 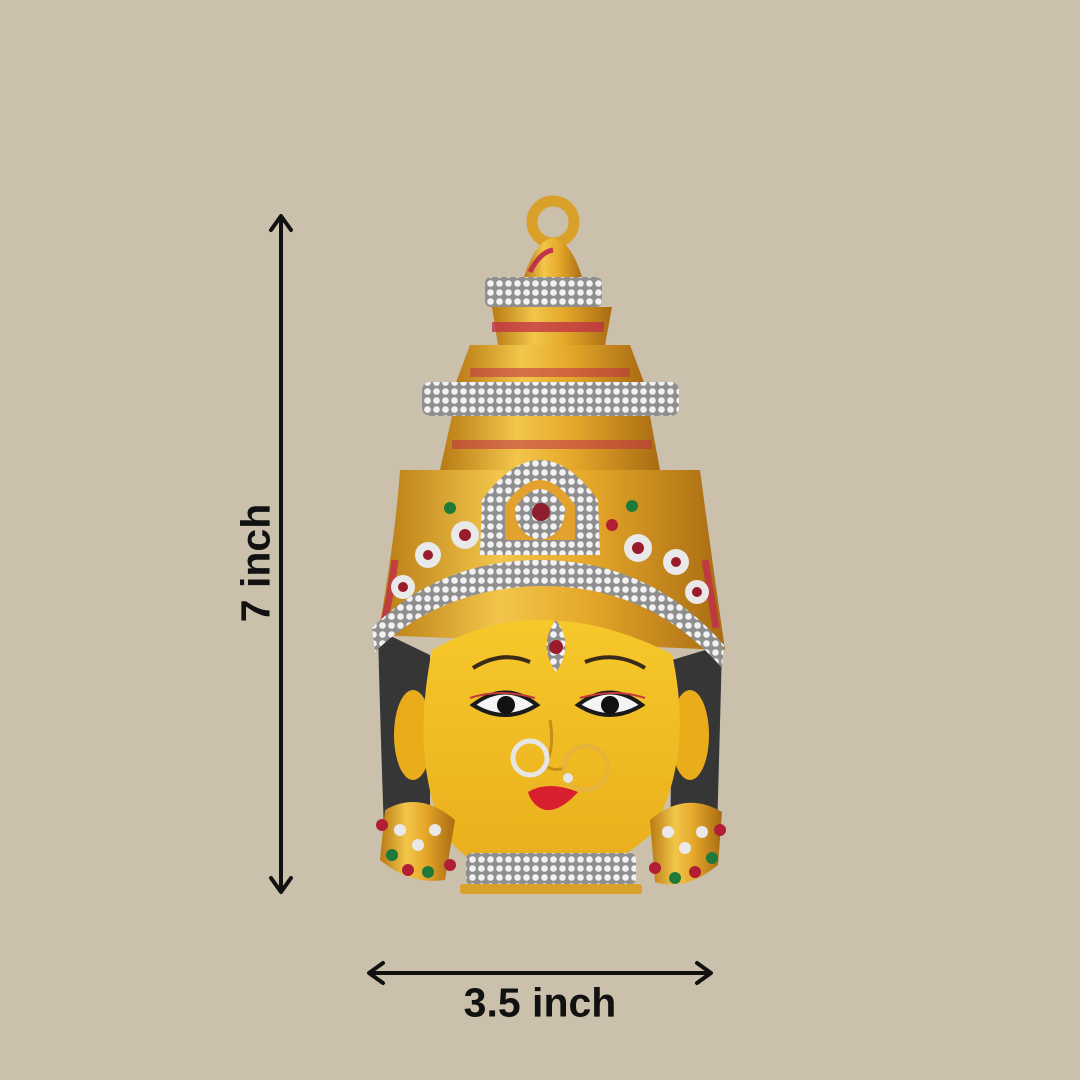 I want to click on nose-ring-right, so click(x=586, y=768).